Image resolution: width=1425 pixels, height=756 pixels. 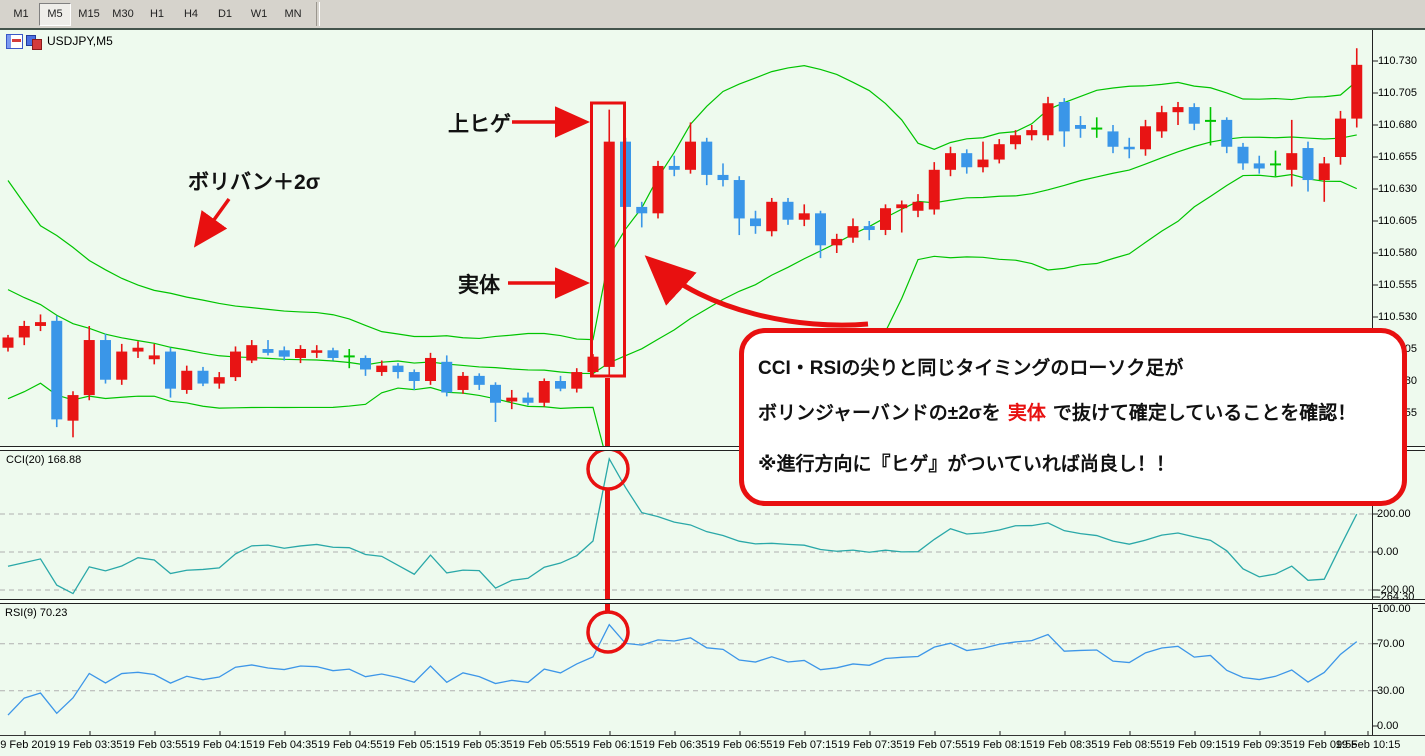 I want to click on time-axis-label: 19 Feb 04:55, so click(x=350, y=745).